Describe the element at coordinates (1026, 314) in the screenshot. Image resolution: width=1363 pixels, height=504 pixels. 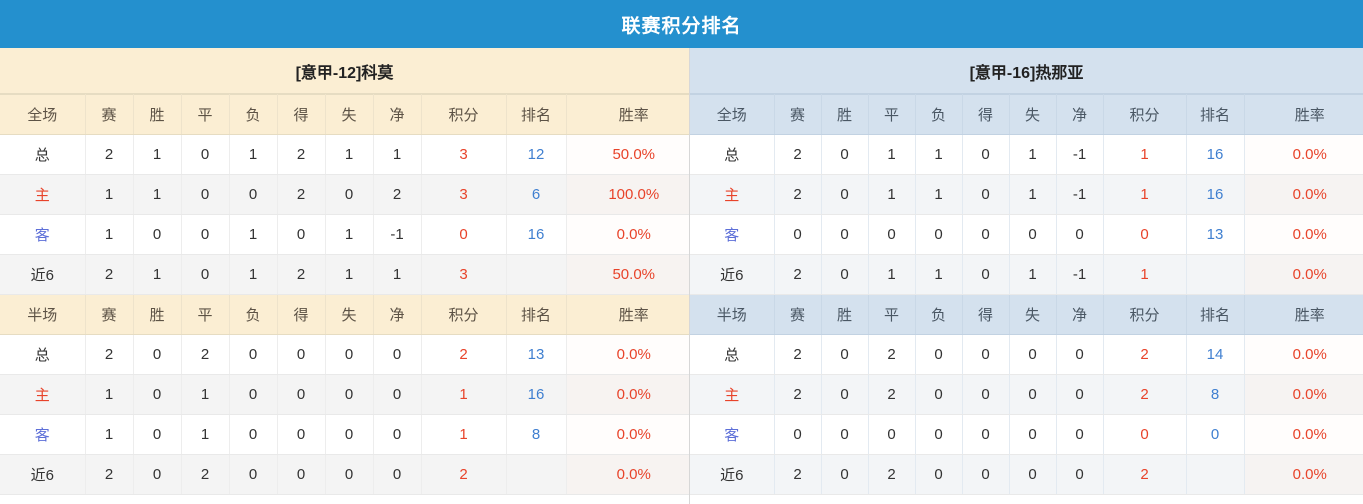
I see `column-header-row: 半场赛胜平负得失净积分 排名 胜率` at that location.